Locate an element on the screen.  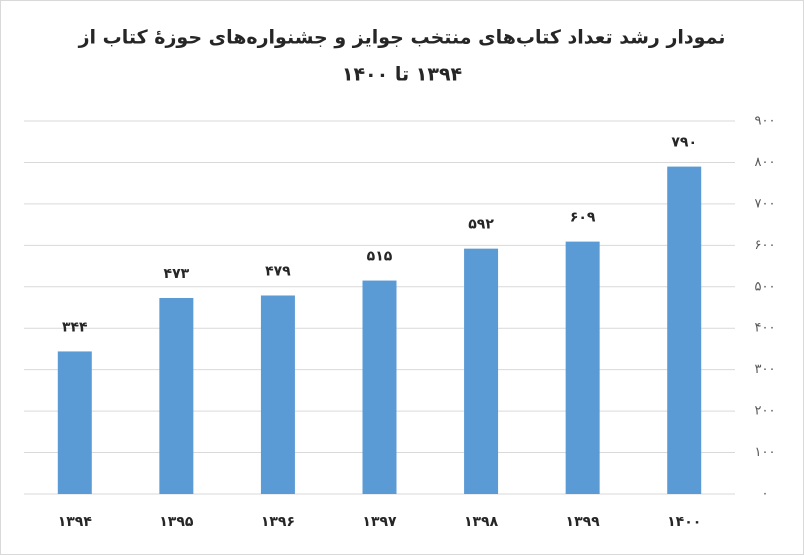
y-tick-label: ۷۰۰ is located at coordinates (765, 203).